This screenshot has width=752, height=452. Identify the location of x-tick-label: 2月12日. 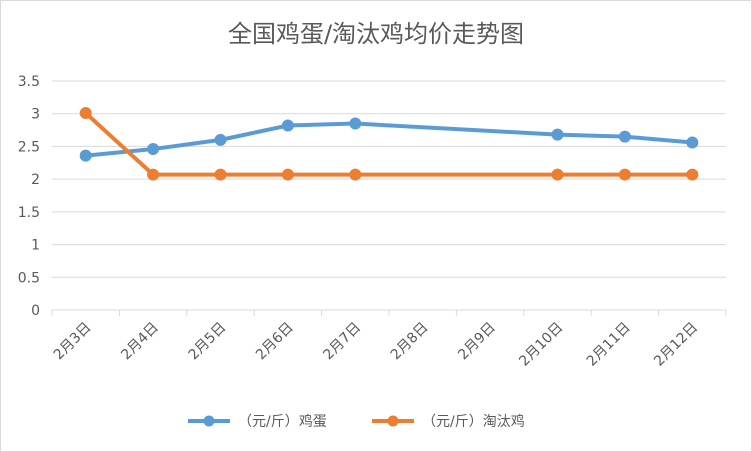
(676, 345).